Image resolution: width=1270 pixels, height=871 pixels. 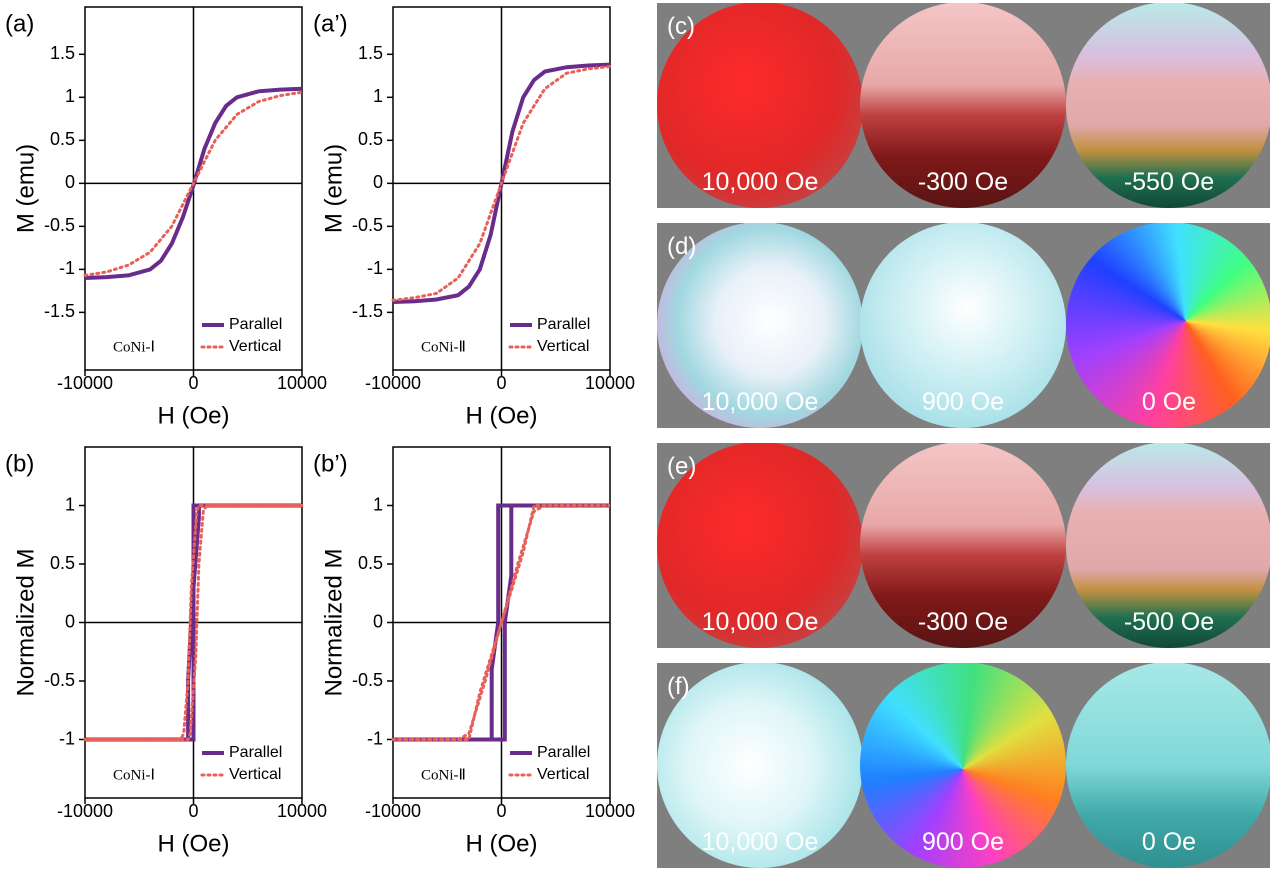 I want to click on simulation-panel: 10,000 Oe 900 Oe 0 Oe (f), so click(x=963, y=765).